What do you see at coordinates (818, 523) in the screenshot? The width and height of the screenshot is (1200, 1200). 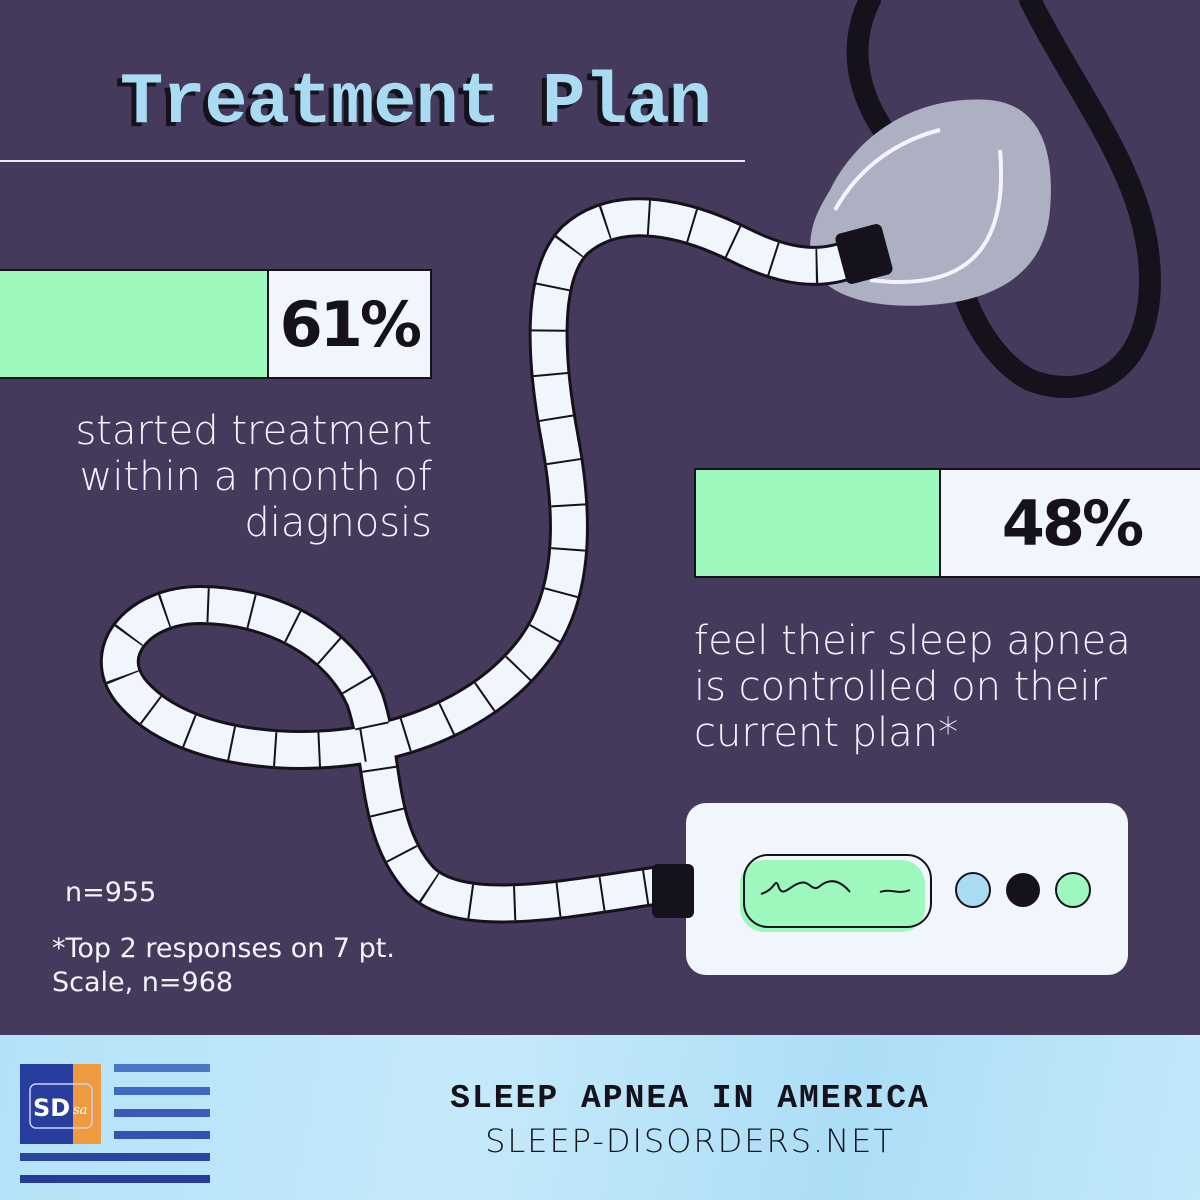 I see `stat-bar-2-fill` at bounding box center [818, 523].